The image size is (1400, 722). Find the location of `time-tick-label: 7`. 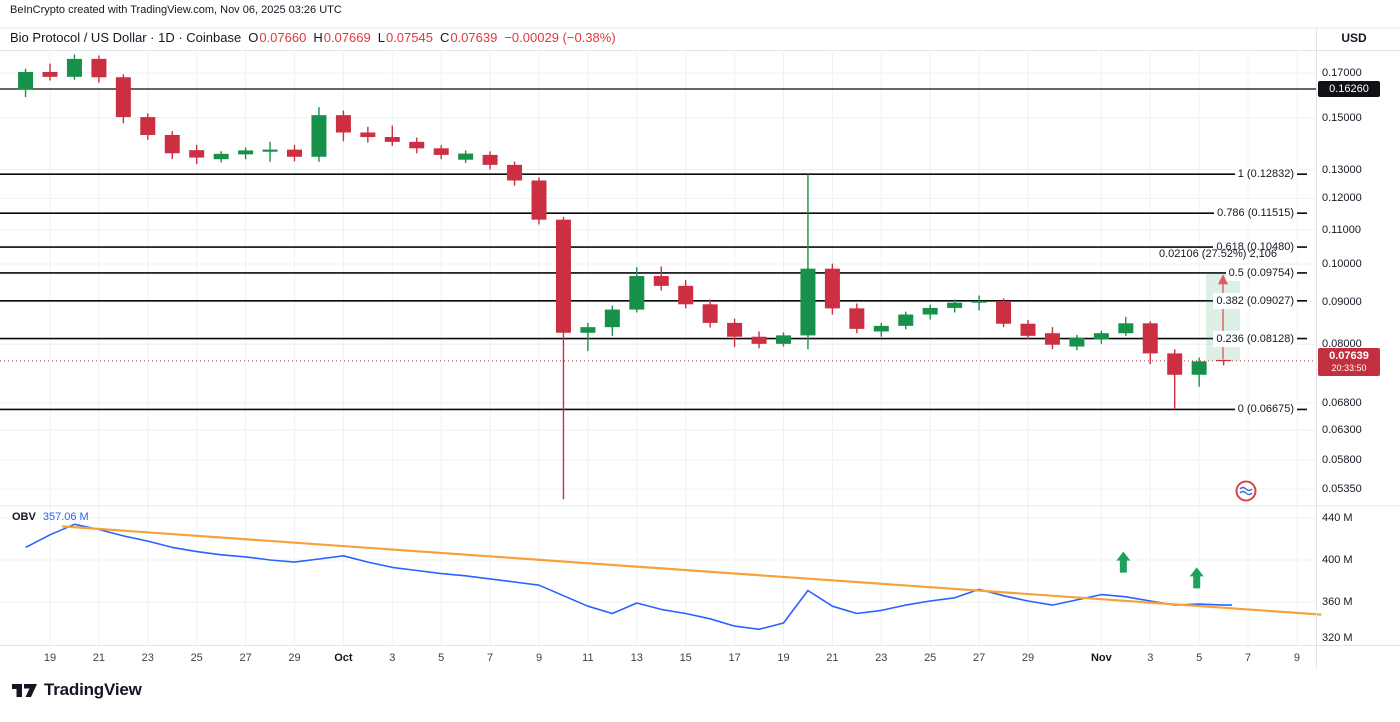

time-tick-label: 7 is located at coordinates (1248, 658).